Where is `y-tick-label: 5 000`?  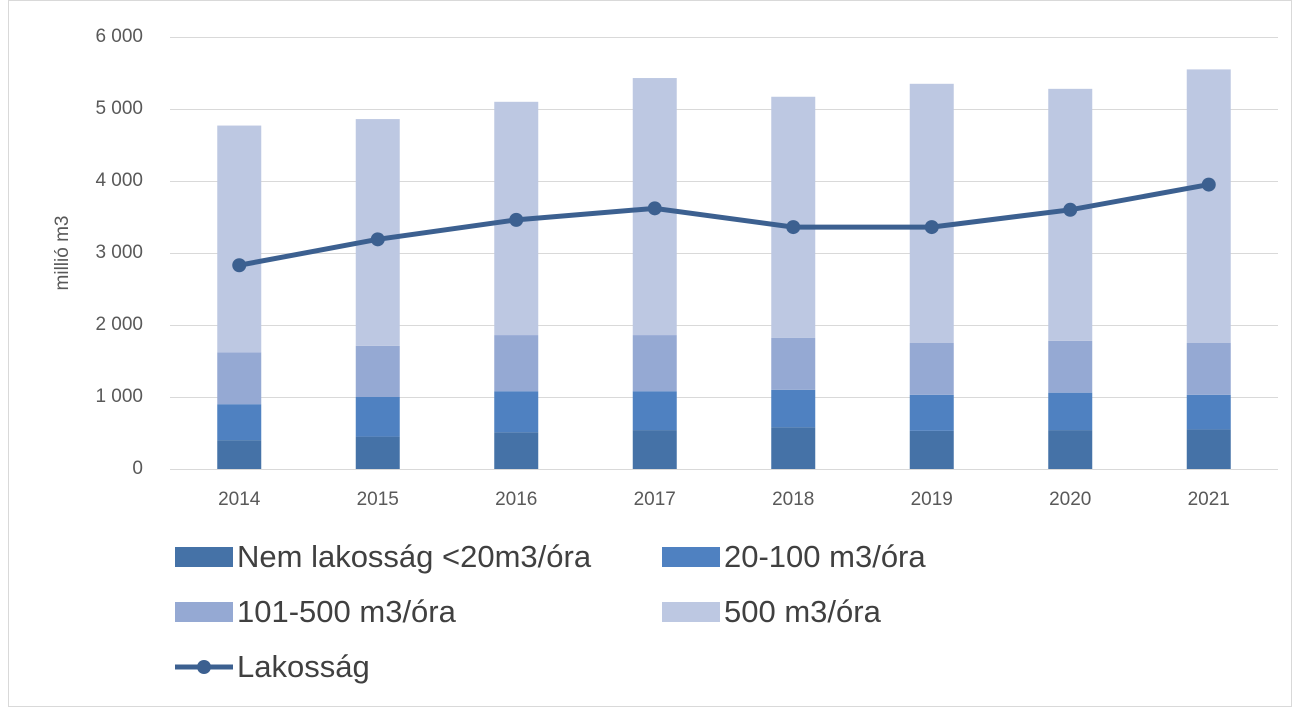
y-tick-label: 5 000 is located at coordinates (119, 108).